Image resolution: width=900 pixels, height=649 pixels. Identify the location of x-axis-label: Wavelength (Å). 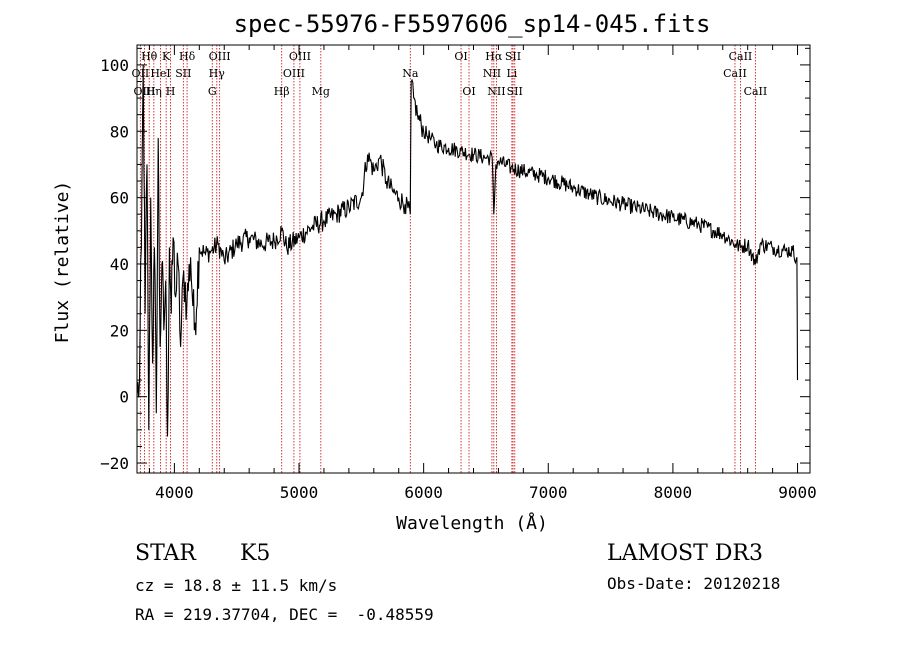
(472, 523).